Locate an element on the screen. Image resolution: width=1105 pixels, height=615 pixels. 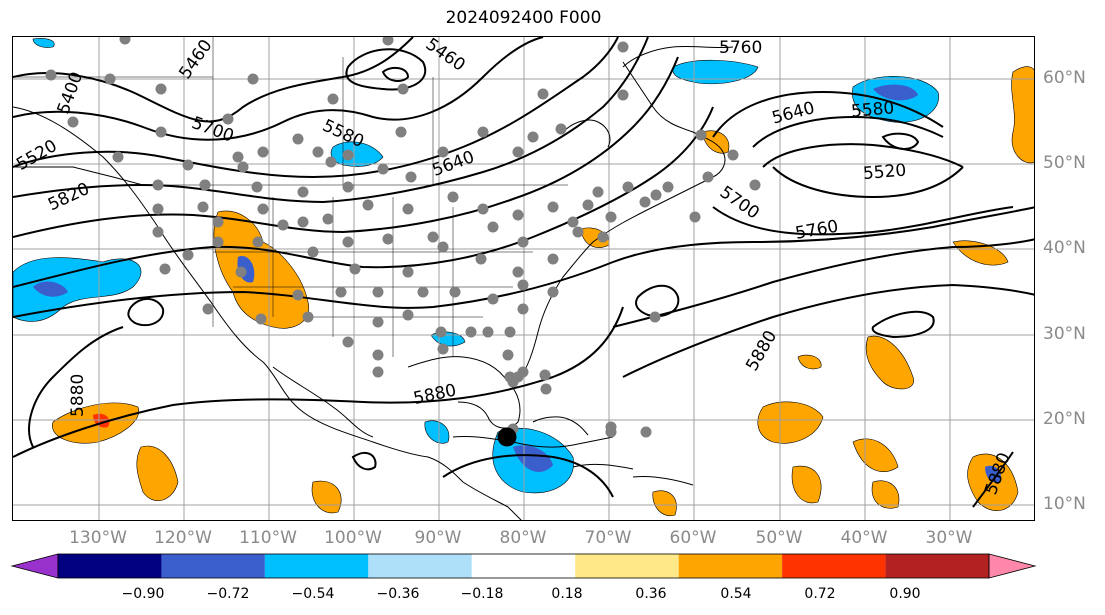
negative-area-gulf is located at coordinates (437, 432).